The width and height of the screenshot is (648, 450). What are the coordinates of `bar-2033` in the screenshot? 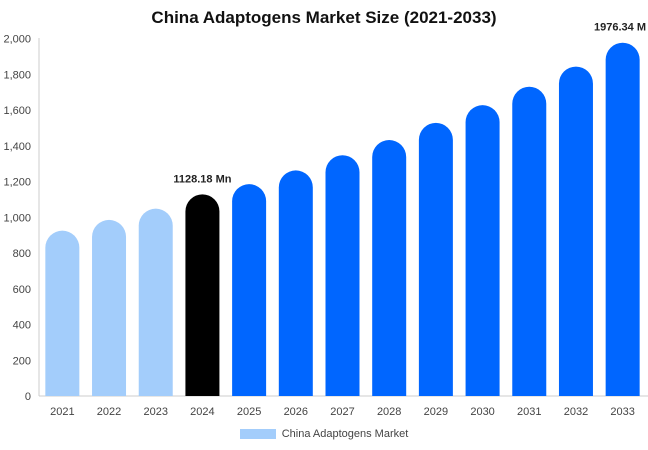 It's located at (622, 219).